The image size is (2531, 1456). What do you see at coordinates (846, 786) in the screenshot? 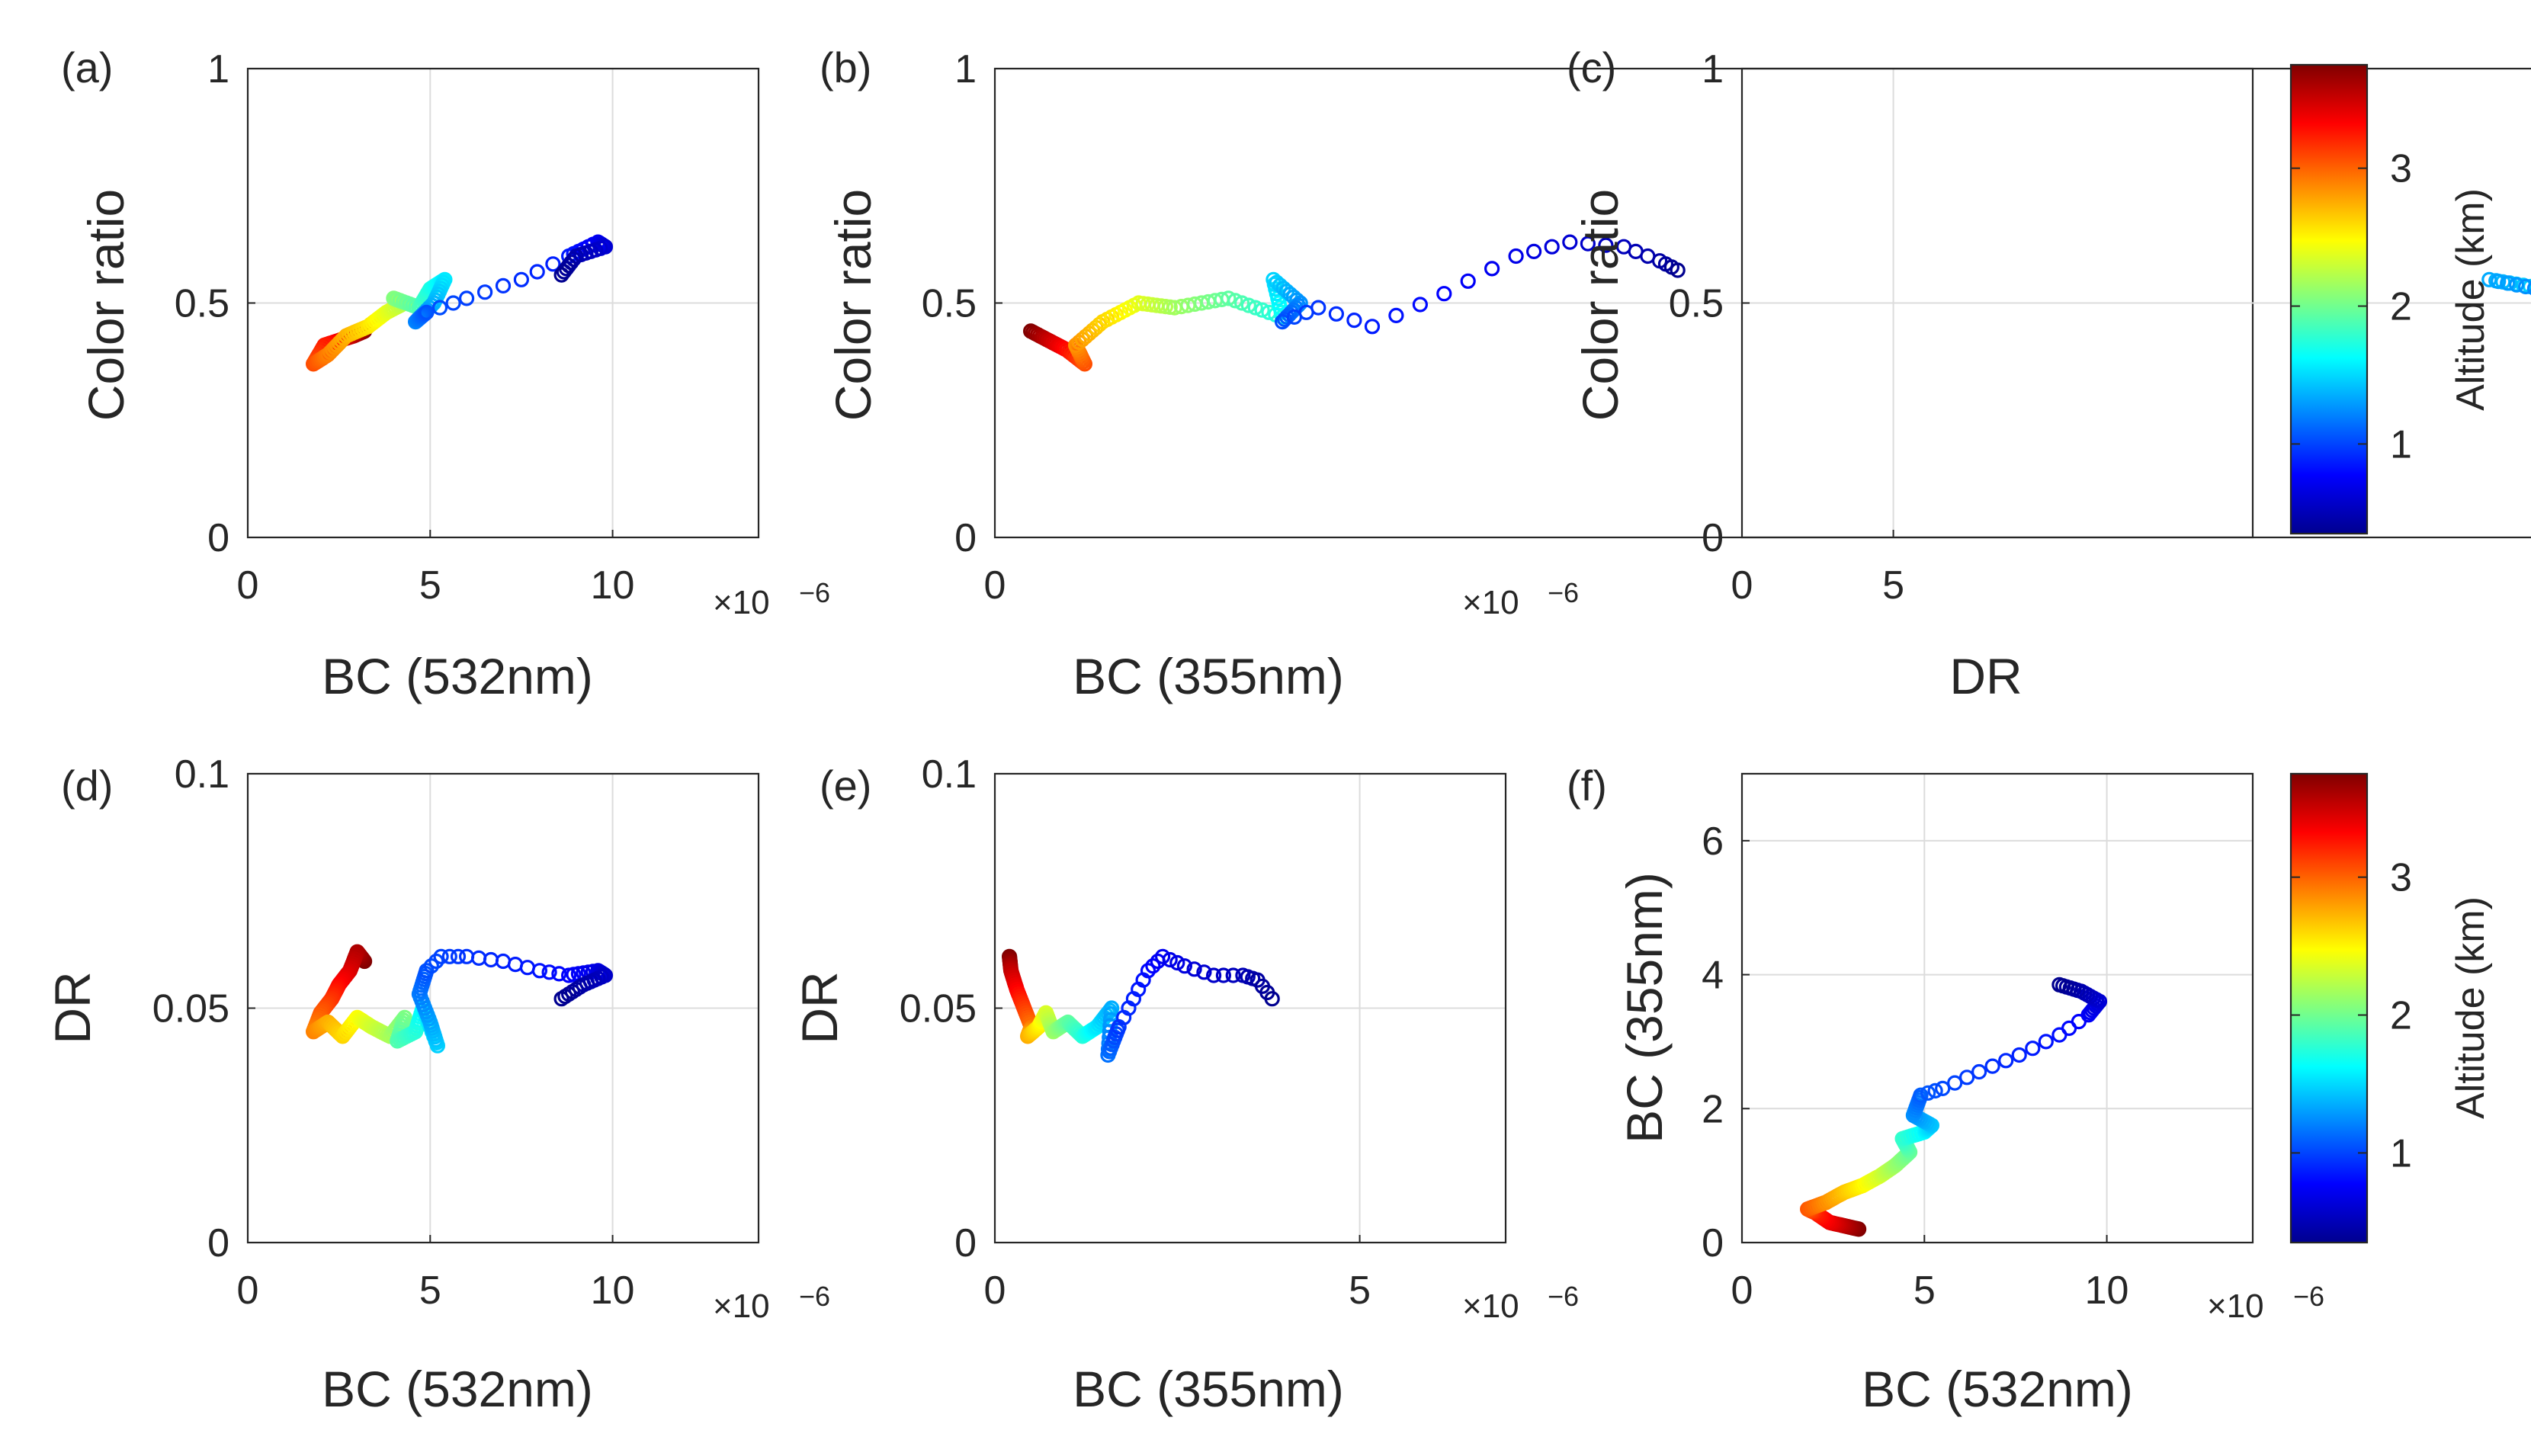
I see `panel-e-label: (e)` at bounding box center [846, 786].